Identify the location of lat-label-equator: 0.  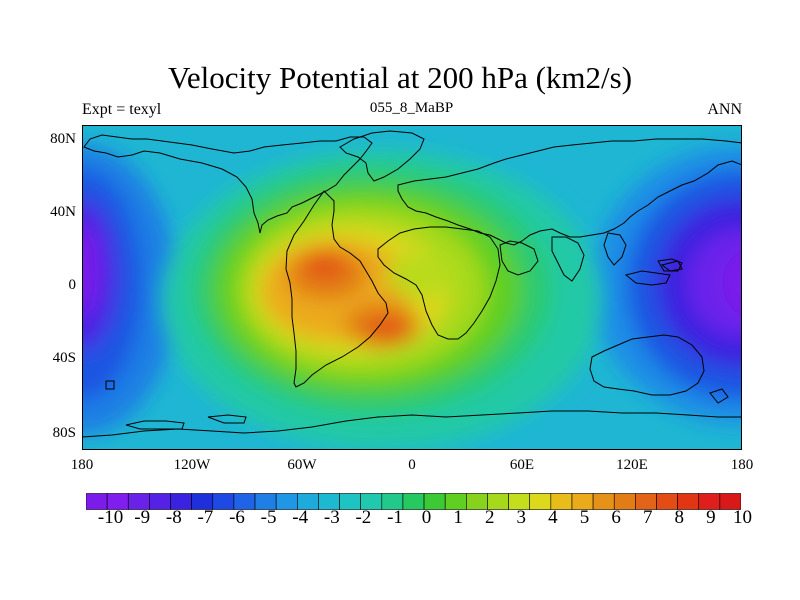
(72, 285).